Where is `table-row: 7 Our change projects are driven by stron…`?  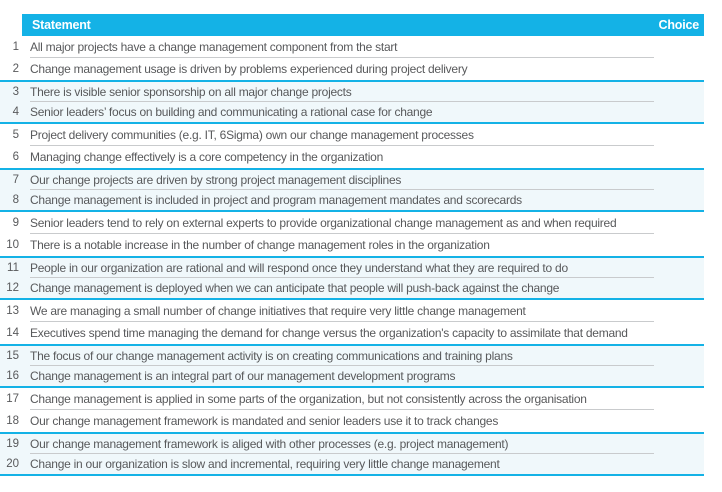 table-row: 7 Our change projects are driven by stron… is located at coordinates (352, 179).